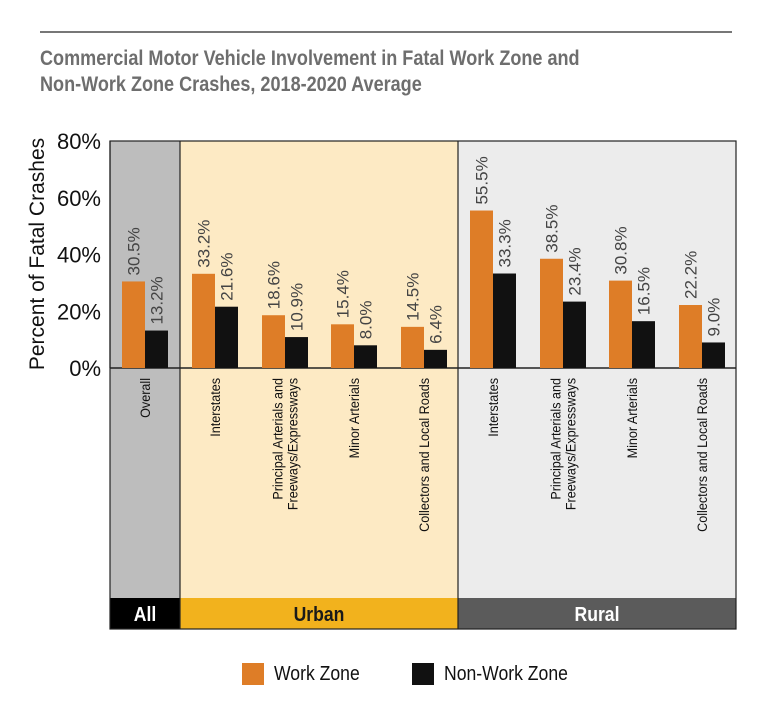 Image resolution: width=768 pixels, height=716 pixels. I want to click on chart-legend: Work Zone Non-Work Zone, so click(384, 675).